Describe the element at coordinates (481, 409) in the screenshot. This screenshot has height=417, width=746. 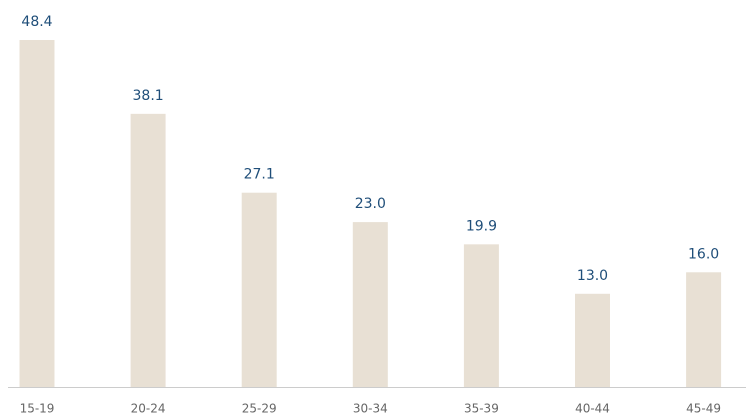
I see `x-tick-label: 35-39` at that location.